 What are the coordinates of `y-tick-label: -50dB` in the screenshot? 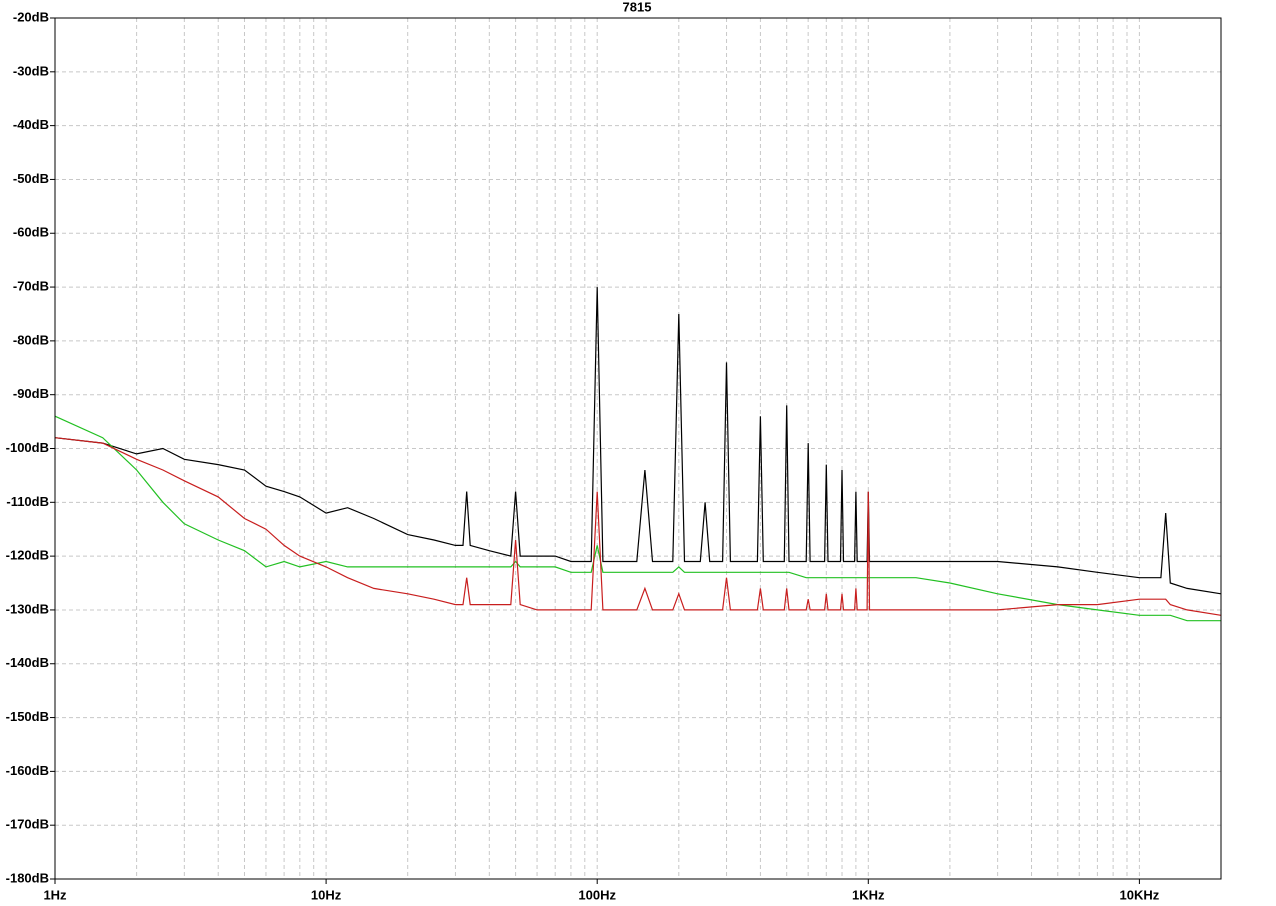 It's located at (31, 178).